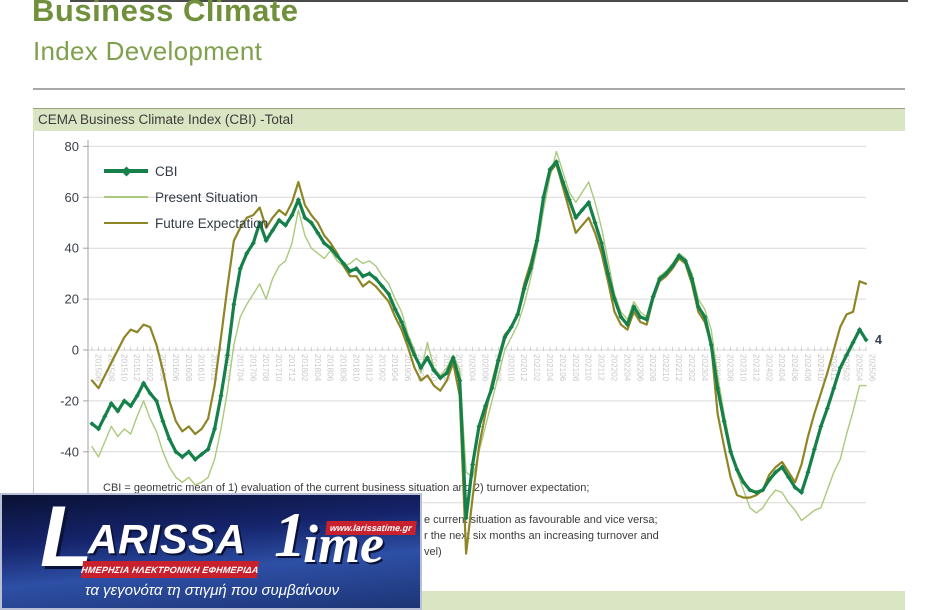  Describe the element at coordinates (510, 368) in the screenshot. I see `svg-text: 202010` at that location.